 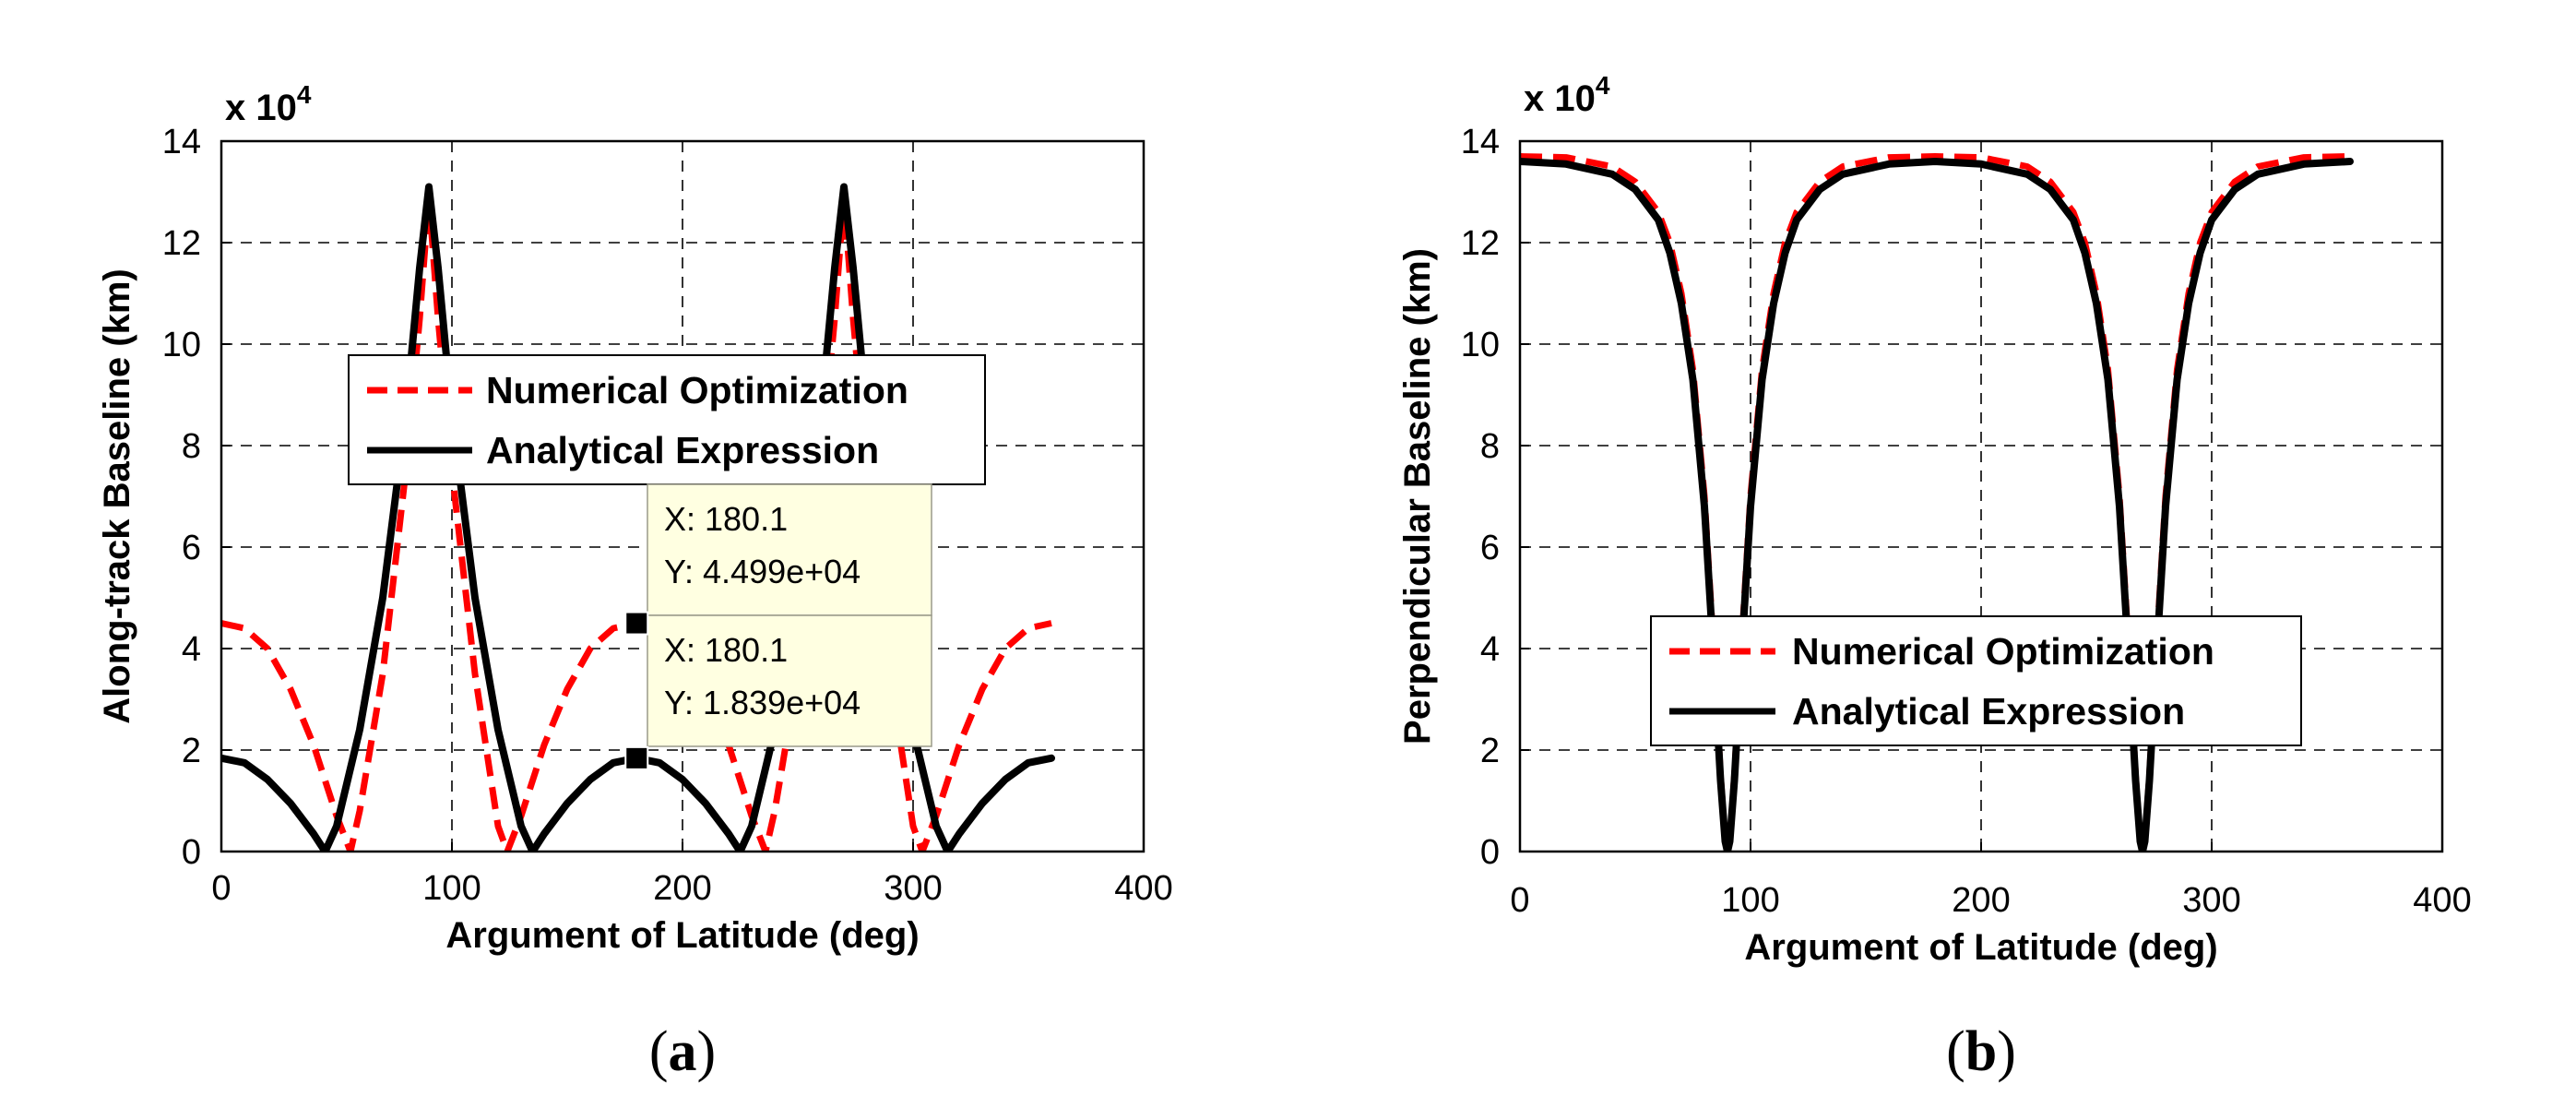 What do you see at coordinates (2211, 900) in the screenshot?
I see `panel-b-xtick-label: 300` at bounding box center [2211, 900].